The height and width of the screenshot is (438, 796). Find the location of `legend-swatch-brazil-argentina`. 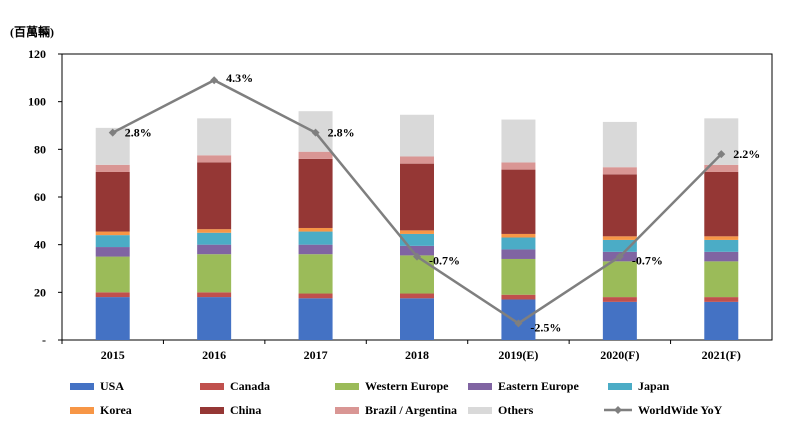

legend-swatch-brazil-argentina is located at coordinates (347, 410).